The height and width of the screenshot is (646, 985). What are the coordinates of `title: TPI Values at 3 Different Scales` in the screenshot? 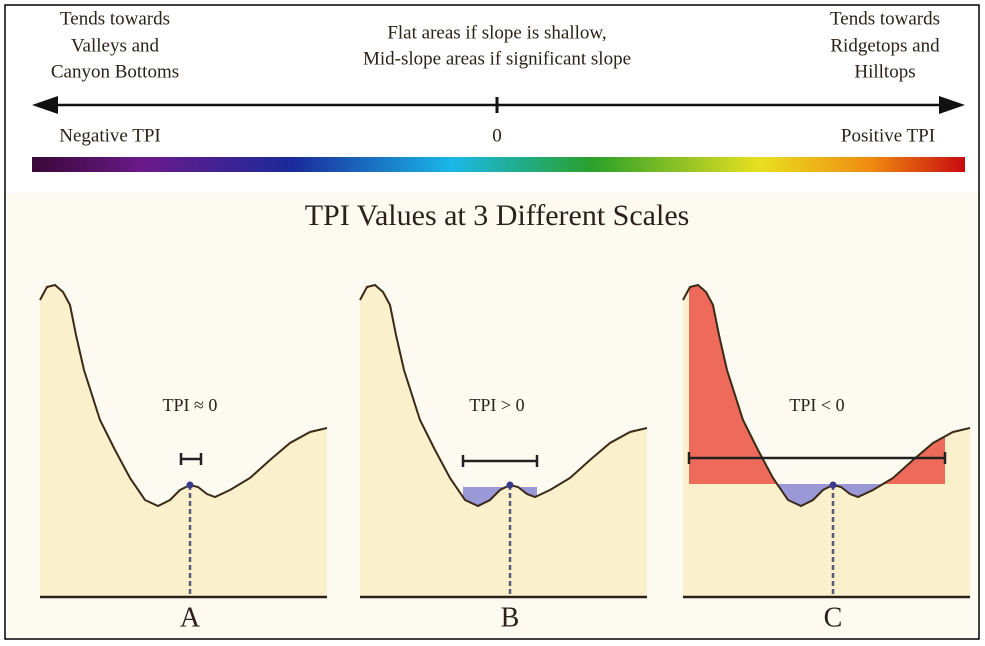 It's located at (497, 215).